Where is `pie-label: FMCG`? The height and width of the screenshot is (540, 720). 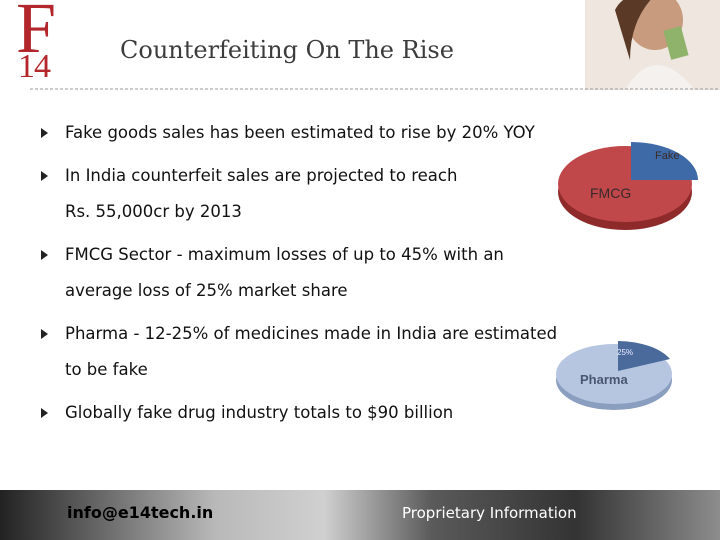 pie-label: FMCG is located at coordinates (611, 193).